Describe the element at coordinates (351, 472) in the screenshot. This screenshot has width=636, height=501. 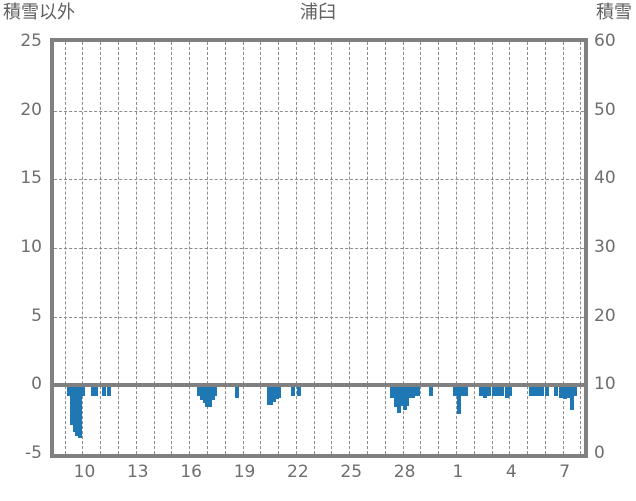
I see `x-tick-label: 25` at that location.